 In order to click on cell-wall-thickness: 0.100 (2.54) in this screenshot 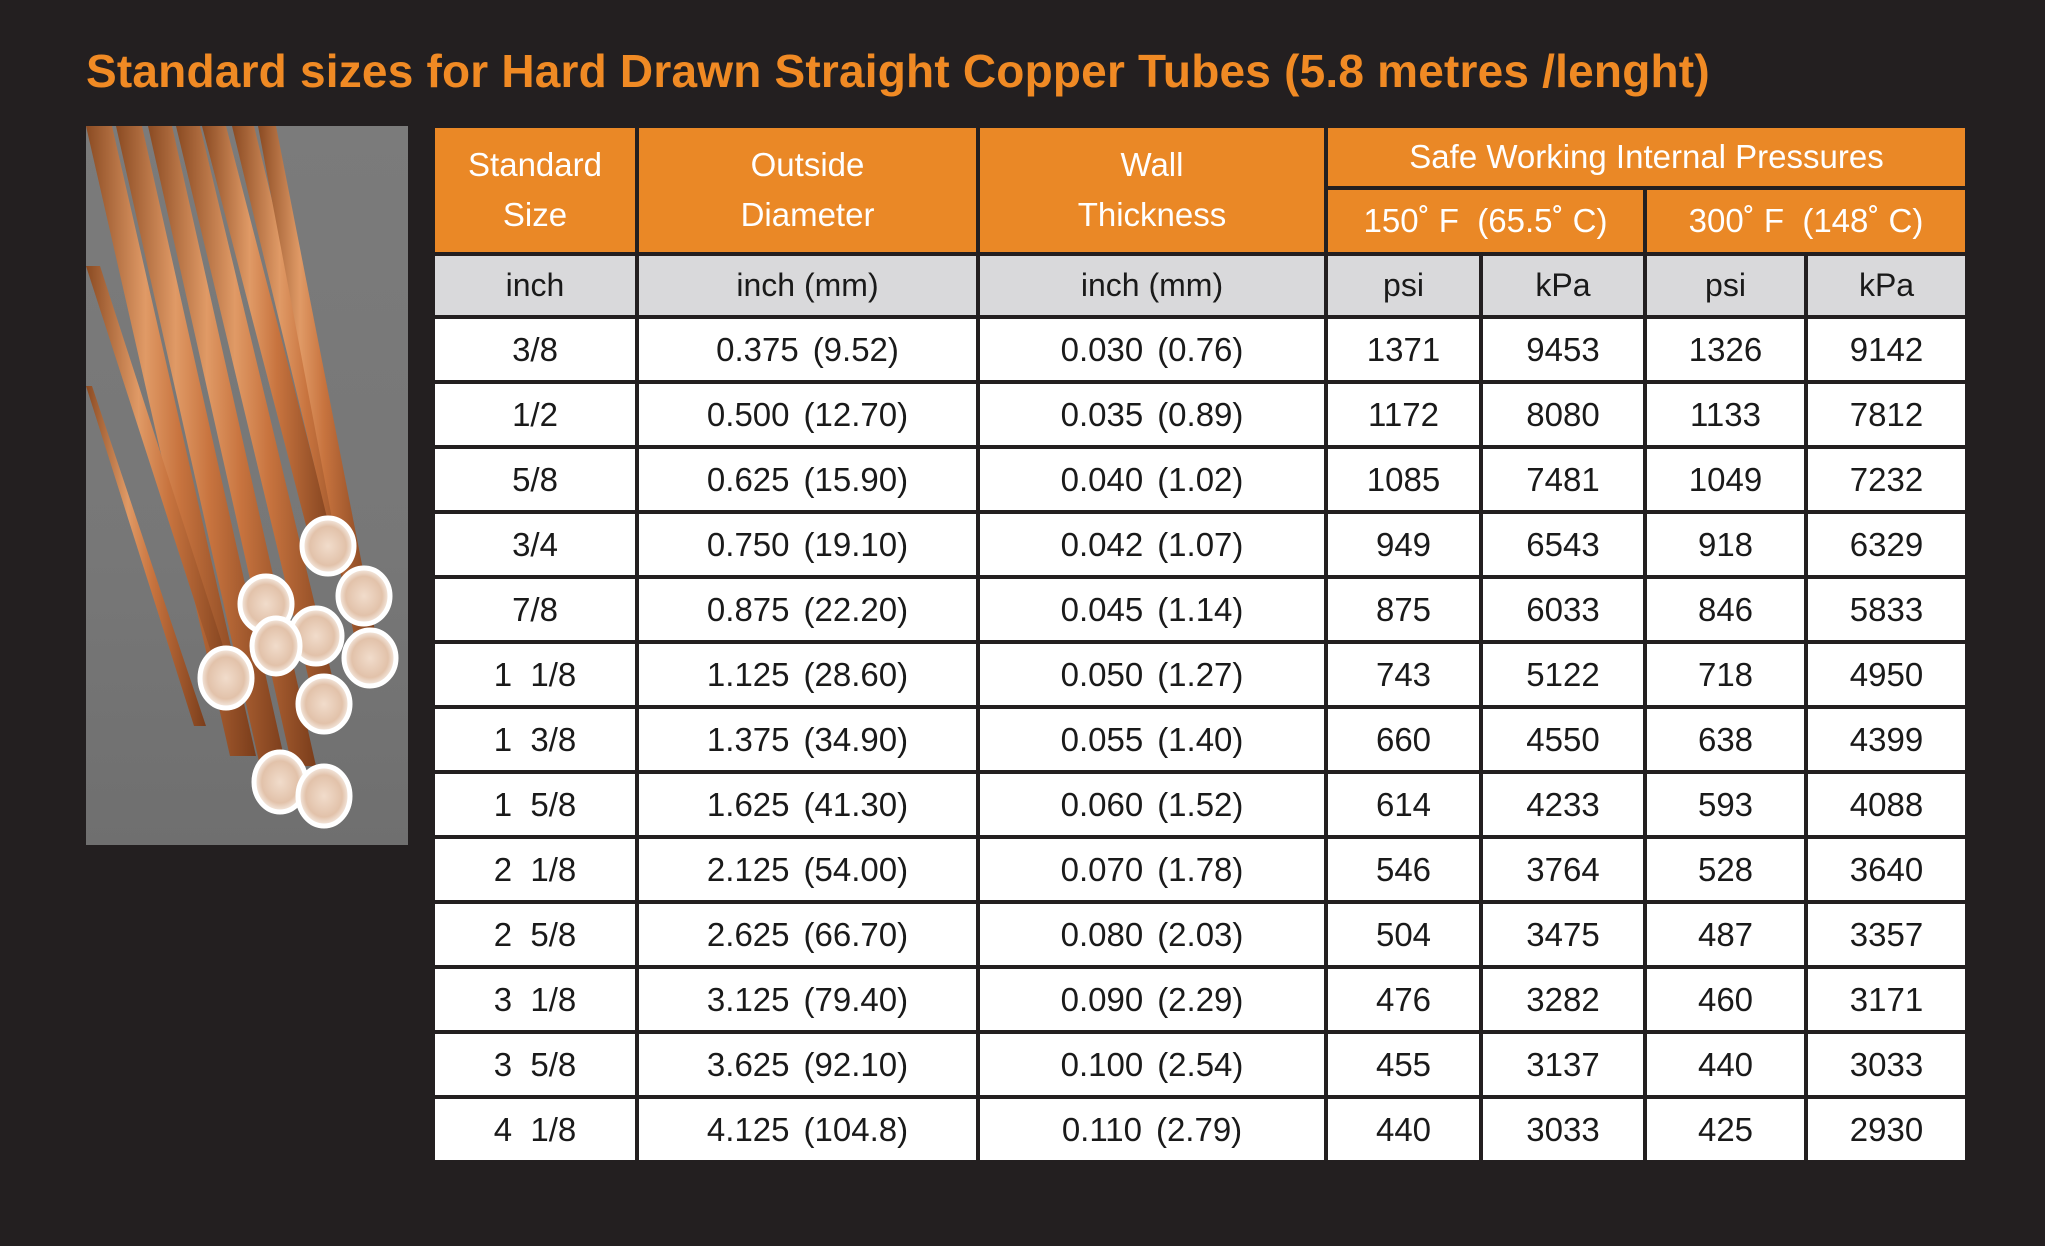, I will do `click(1152, 1064)`.